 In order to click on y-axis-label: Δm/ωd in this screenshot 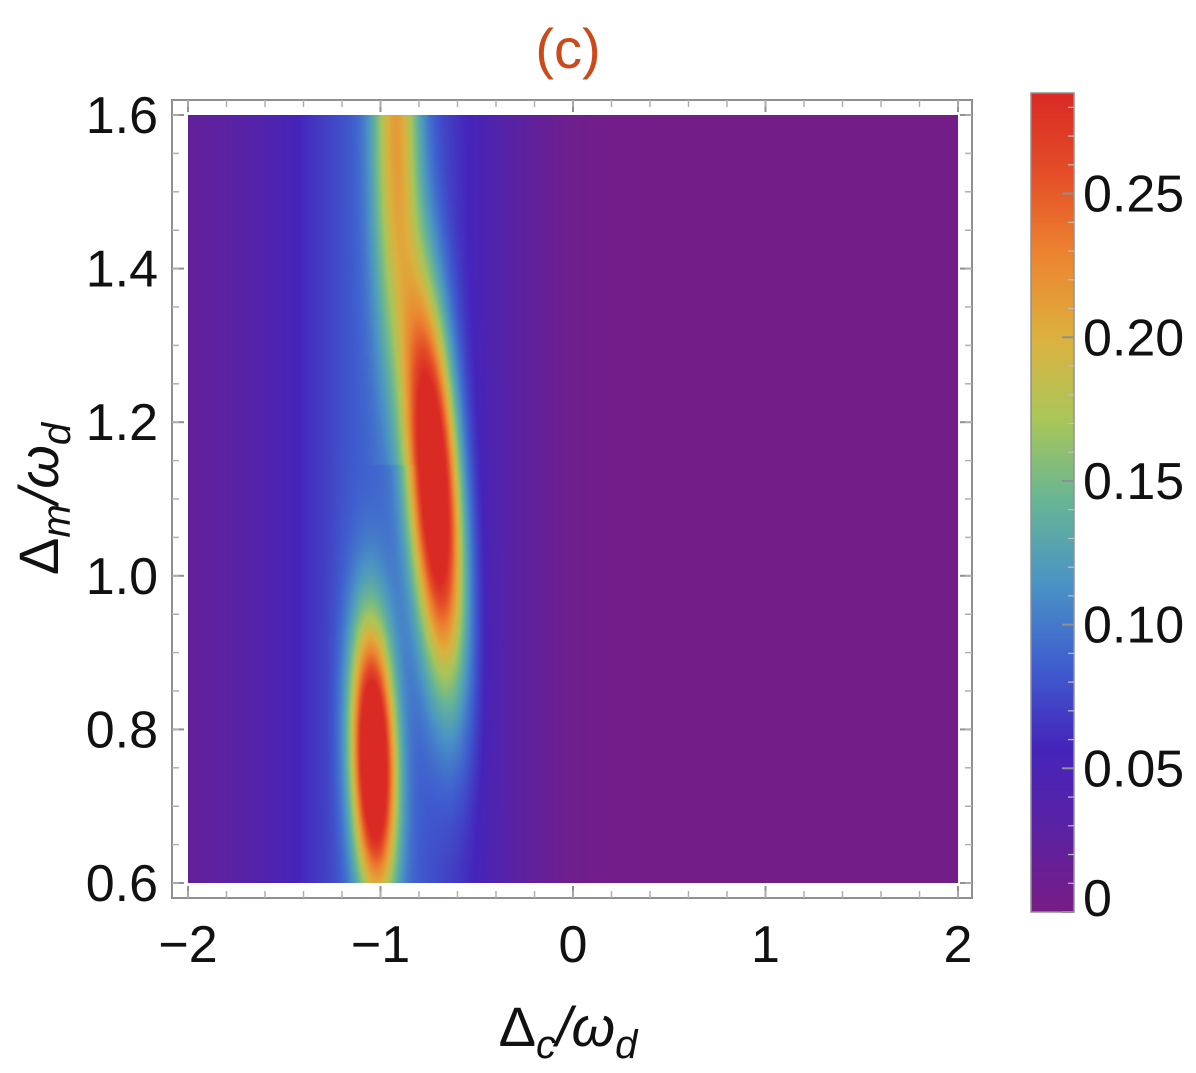, I will do `click(43, 498)`.